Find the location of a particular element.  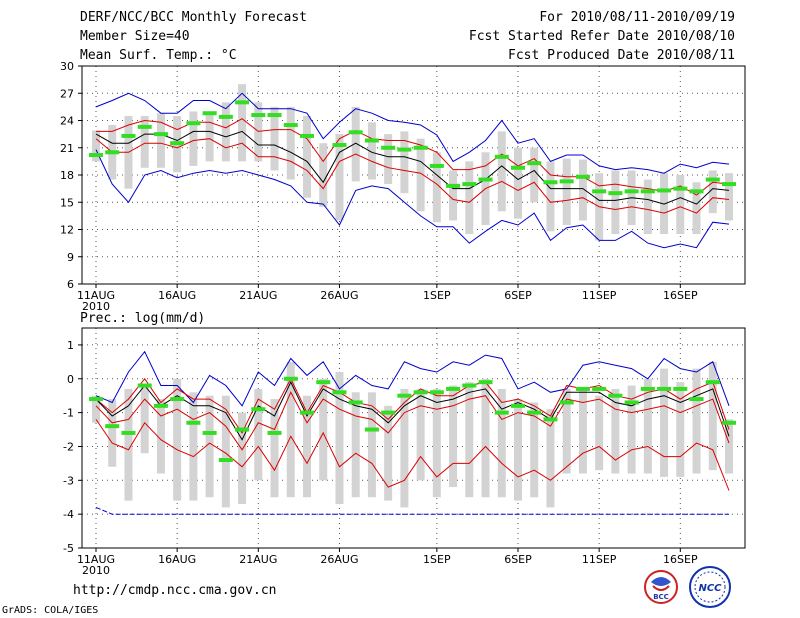

bcc-logo-text: BCC is located at coordinates (661, 597).